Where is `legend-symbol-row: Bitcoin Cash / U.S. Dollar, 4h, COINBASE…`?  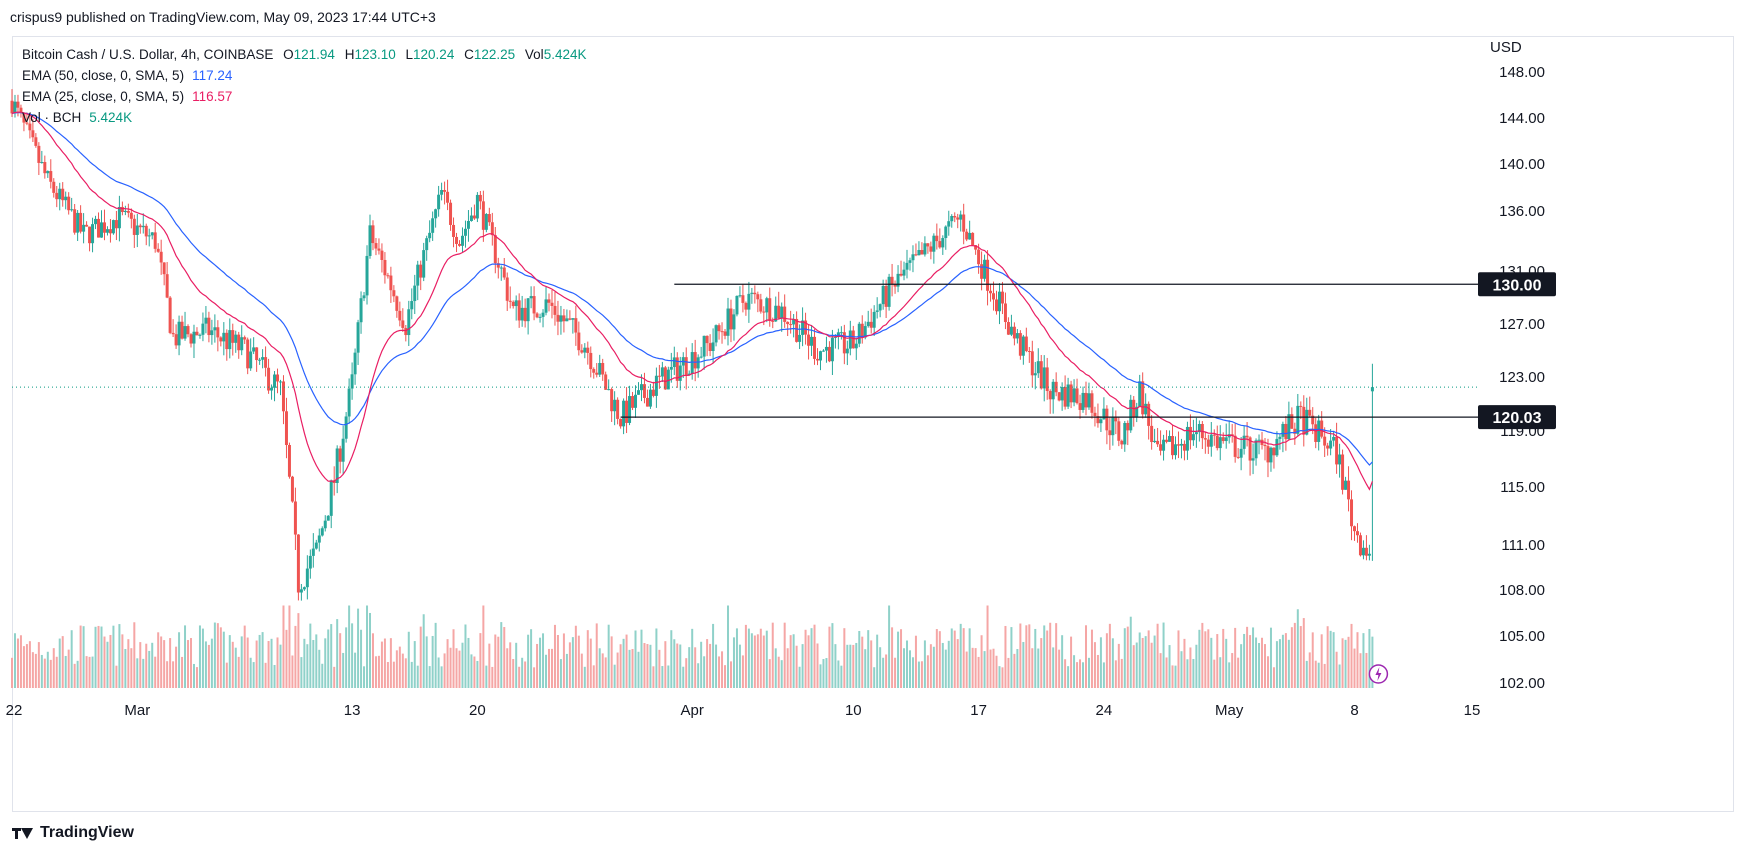
legend-symbol-row: Bitcoin Cash / U.S. Dollar, 4h, COINBASE… is located at coordinates (304, 54).